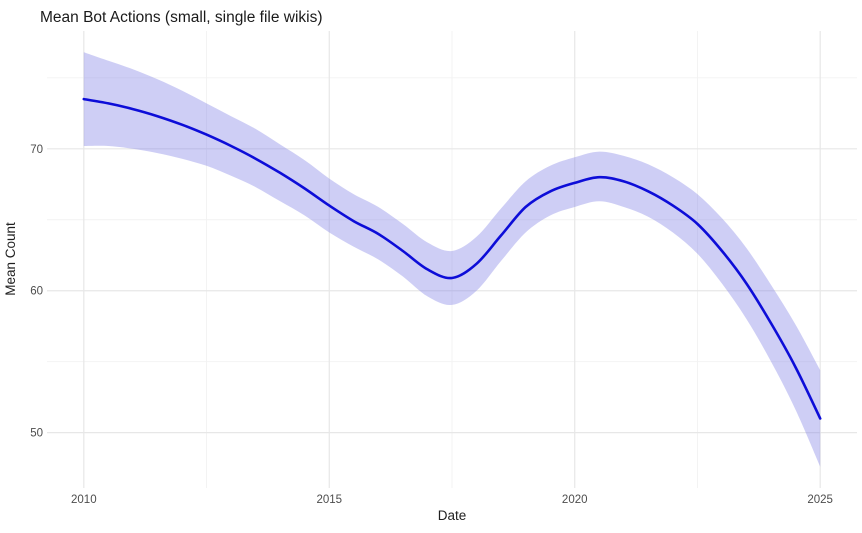 This screenshot has height=533, width=862. Describe the element at coordinates (329, 500) in the screenshot. I see `x-tick-label: 2015` at that location.